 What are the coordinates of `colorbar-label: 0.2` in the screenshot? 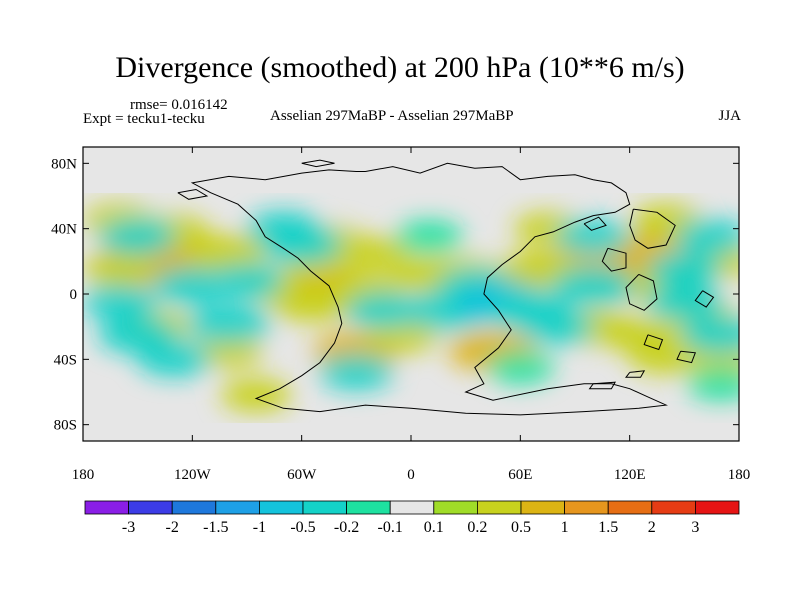 It's located at (477, 527).